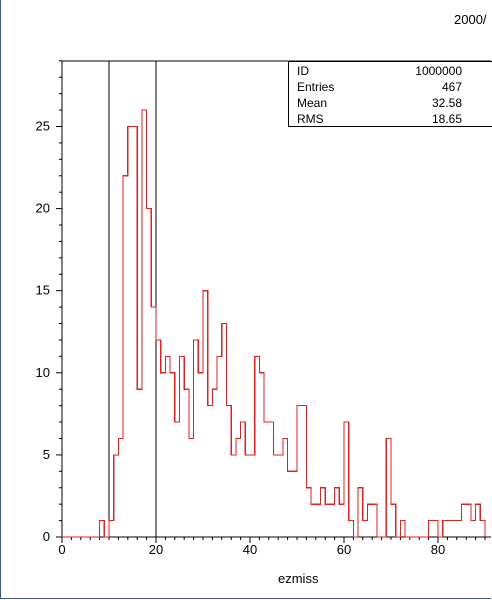  Describe the element at coordinates (43, 208) in the screenshot. I see `y-tick-label: 20` at that location.